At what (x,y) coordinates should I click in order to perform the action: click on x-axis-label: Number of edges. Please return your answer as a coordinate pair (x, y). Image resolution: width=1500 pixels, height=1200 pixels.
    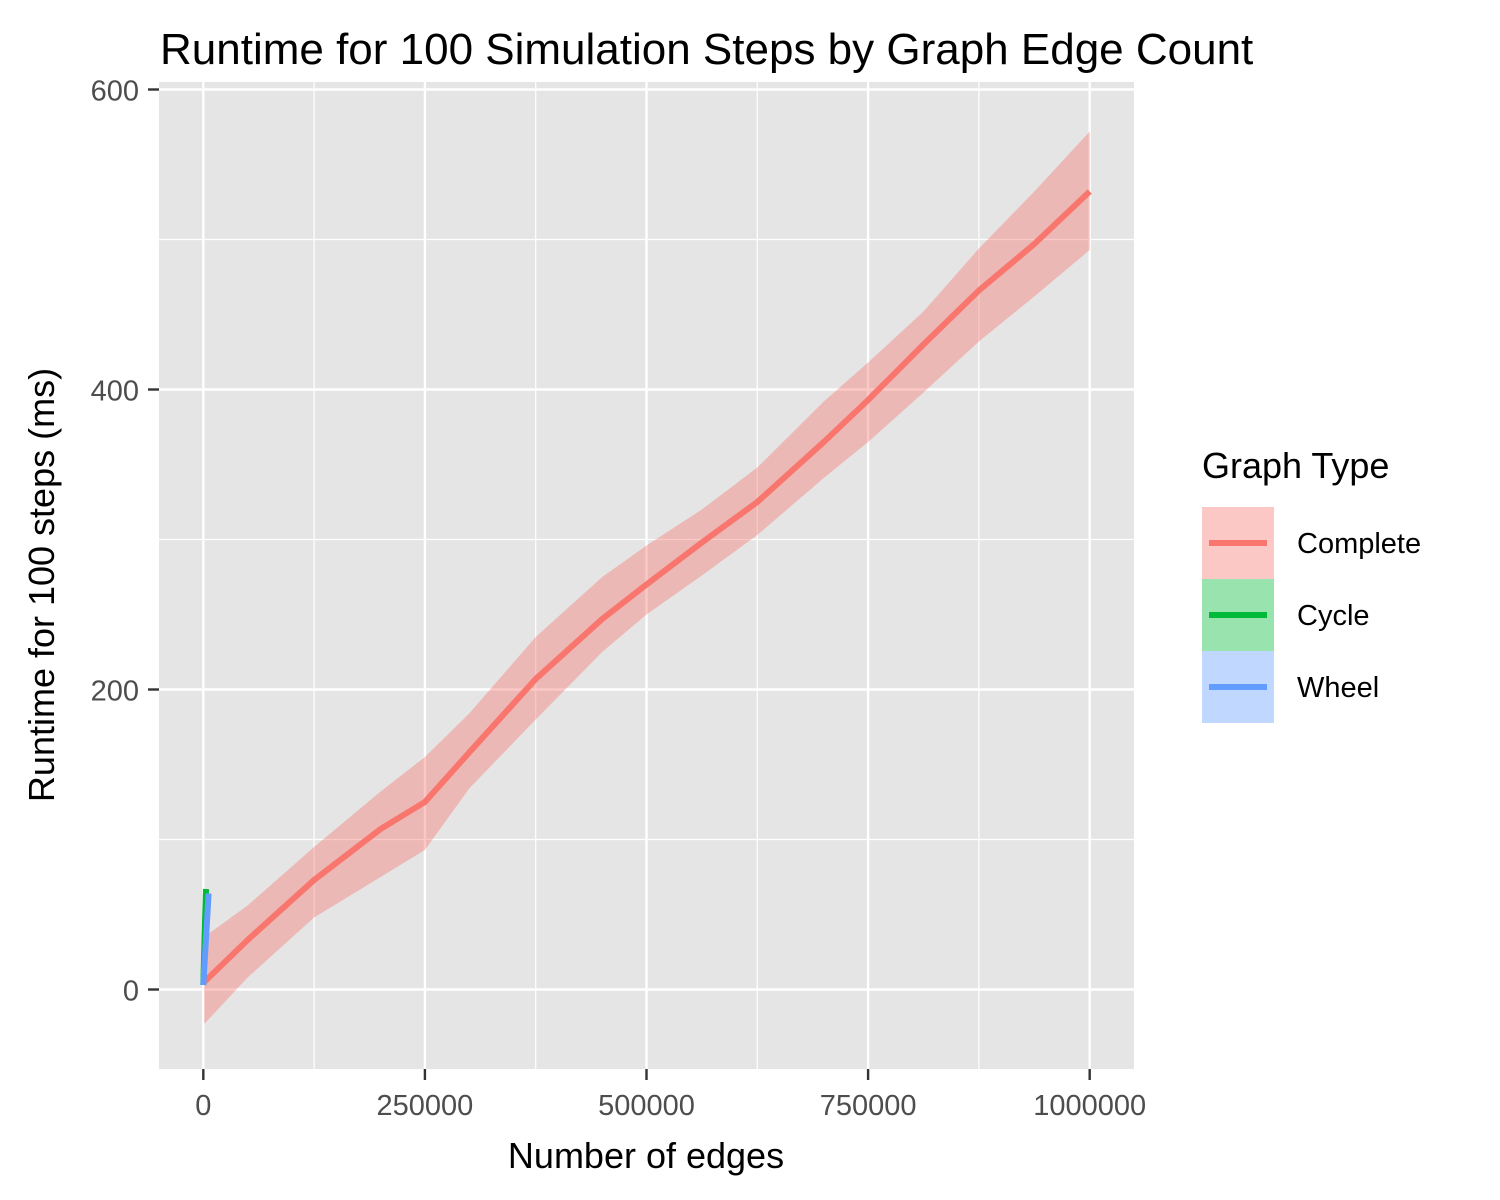
    Looking at the image, I should click on (646, 1155).